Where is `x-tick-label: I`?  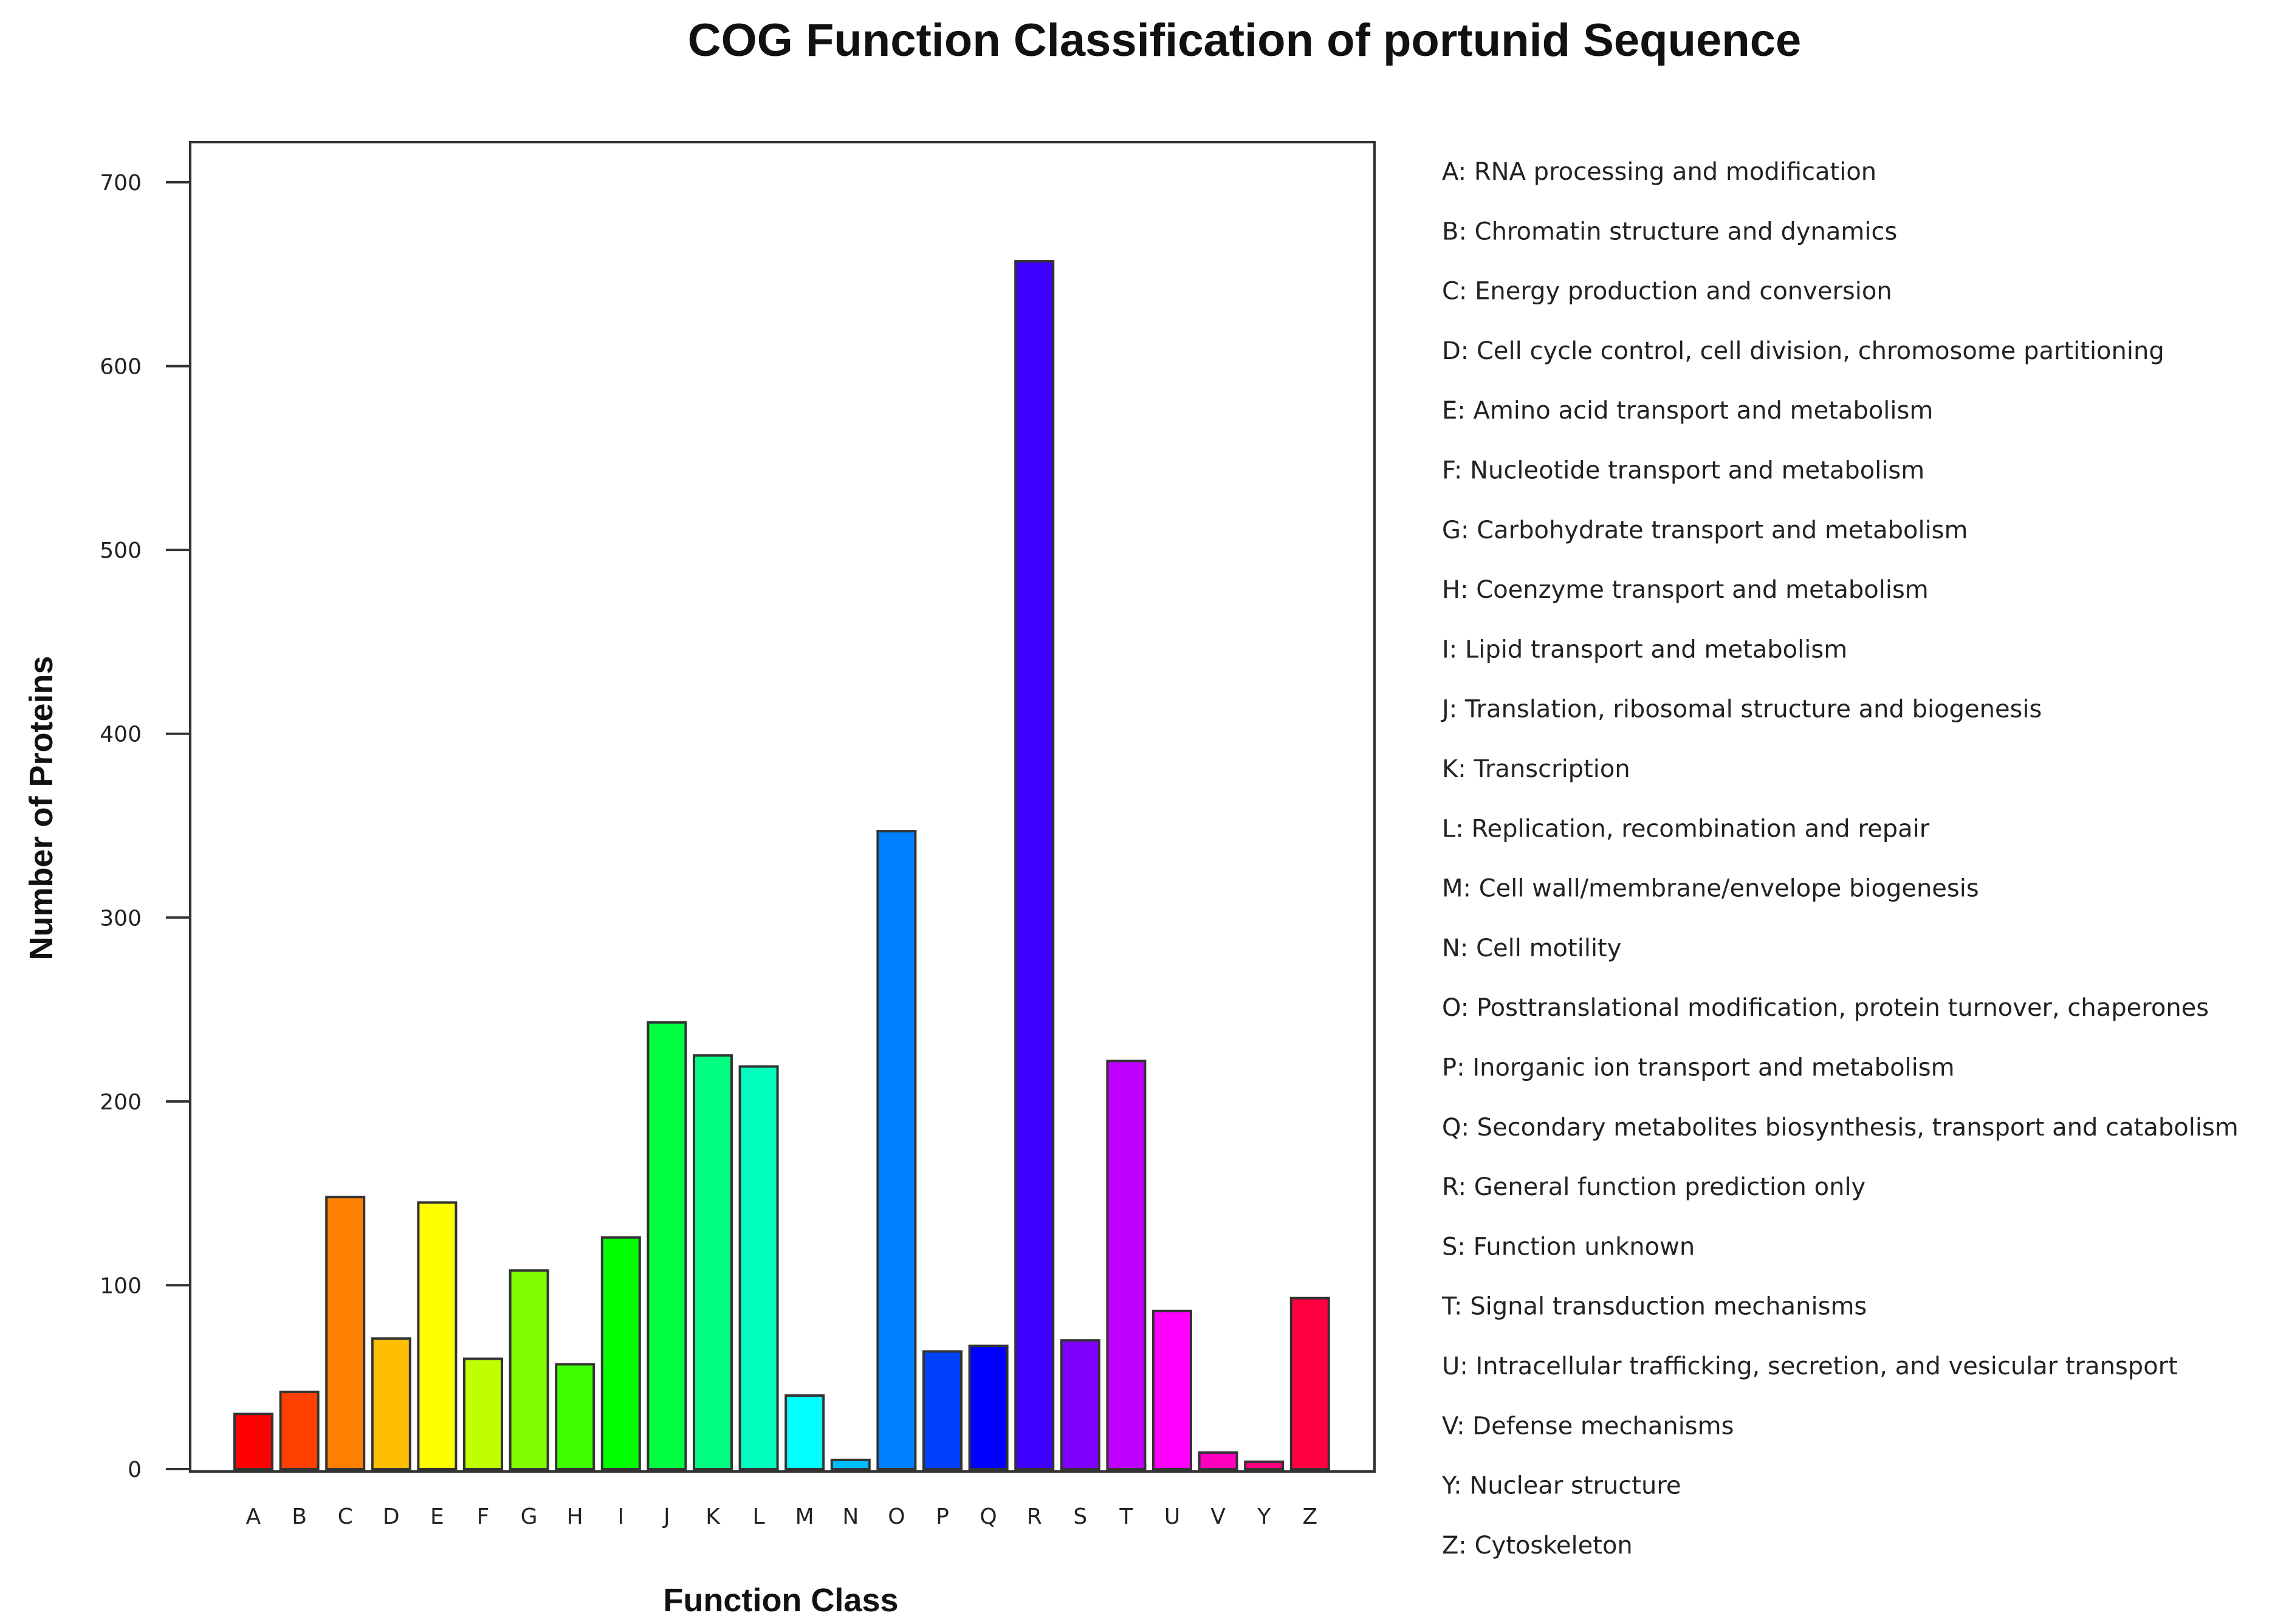
x-tick-label: I is located at coordinates (620, 1517).